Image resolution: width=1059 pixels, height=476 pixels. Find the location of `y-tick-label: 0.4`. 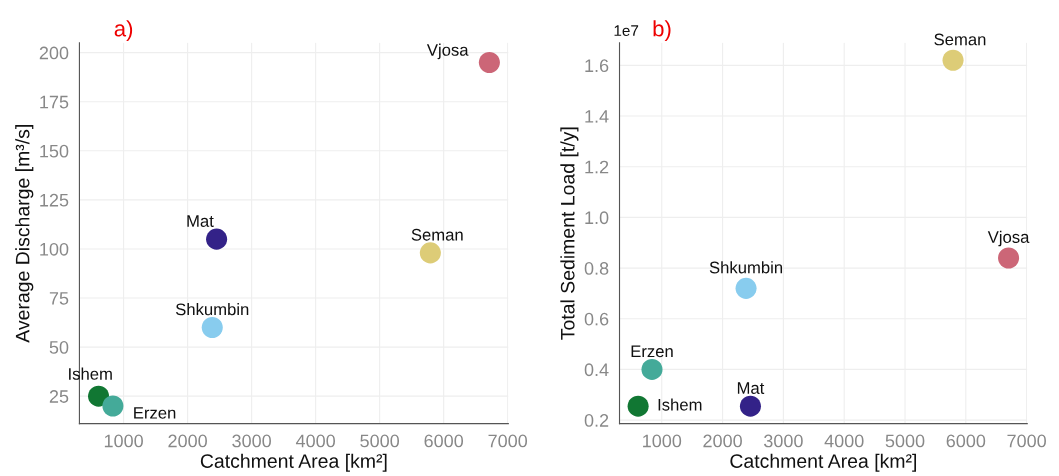

y-tick-label: 0.4 is located at coordinates (596, 370).